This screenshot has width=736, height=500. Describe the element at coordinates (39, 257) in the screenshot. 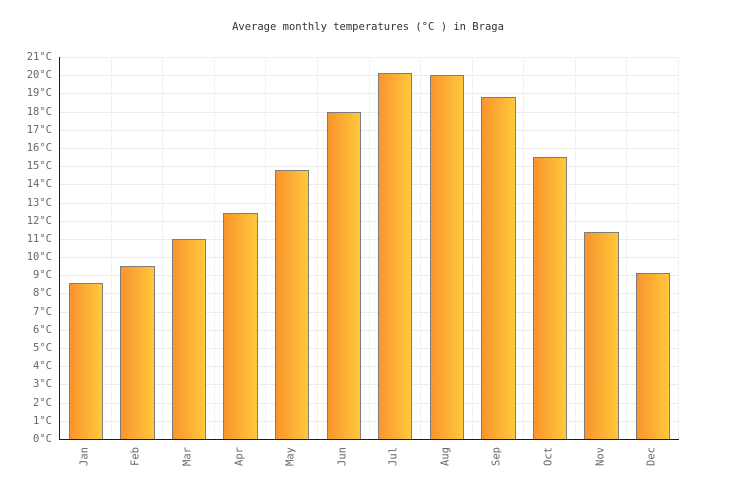

I see `y-tick-label-10: 10°C` at that location.